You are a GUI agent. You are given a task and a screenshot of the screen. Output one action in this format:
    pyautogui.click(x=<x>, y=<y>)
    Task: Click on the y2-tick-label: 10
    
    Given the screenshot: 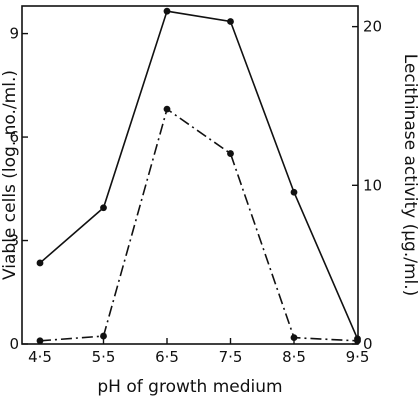 What is the action you would take?
    pyautogui.click(x=372, y=185)
    